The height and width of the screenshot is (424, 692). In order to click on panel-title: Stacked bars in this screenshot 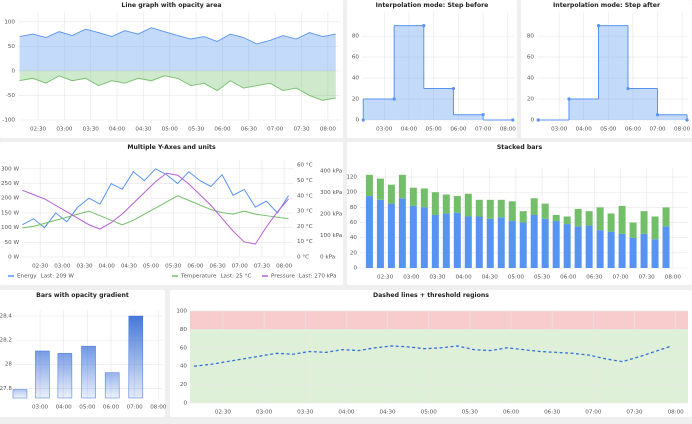, I will do `click(520, 147)`.